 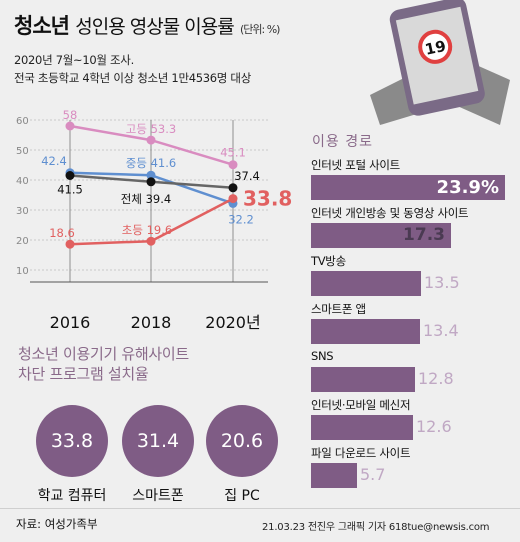 I want to click on data-label: 45.1, so click(x=233, y=153).